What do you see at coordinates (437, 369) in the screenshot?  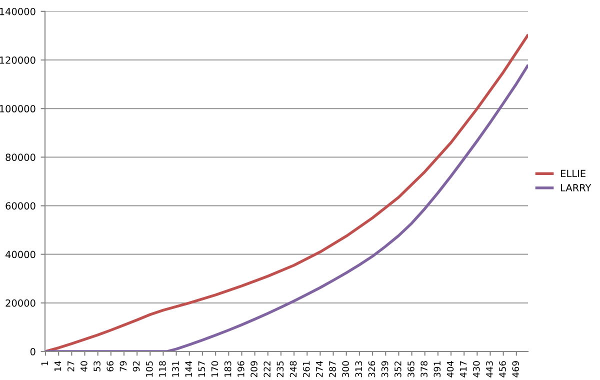 I see `x-tick-label: 391` at bounding box center [437, 369].